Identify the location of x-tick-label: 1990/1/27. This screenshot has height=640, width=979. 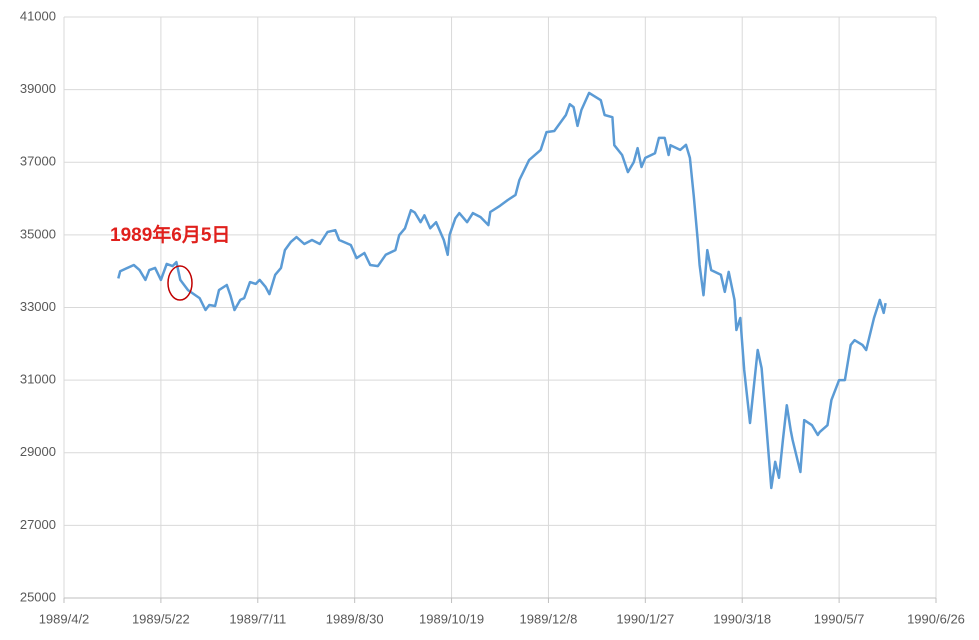
(645, 618).